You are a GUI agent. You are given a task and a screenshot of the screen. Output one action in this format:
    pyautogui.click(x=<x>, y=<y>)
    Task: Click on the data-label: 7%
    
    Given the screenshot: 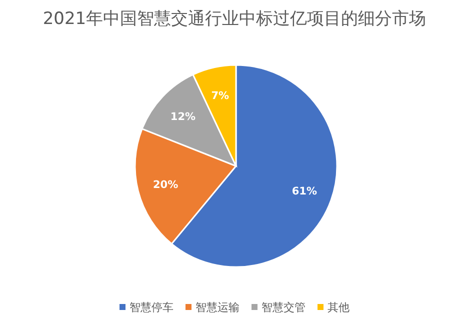 What is the action you would take?
    pyautogui.click(x=220, y=96)
    